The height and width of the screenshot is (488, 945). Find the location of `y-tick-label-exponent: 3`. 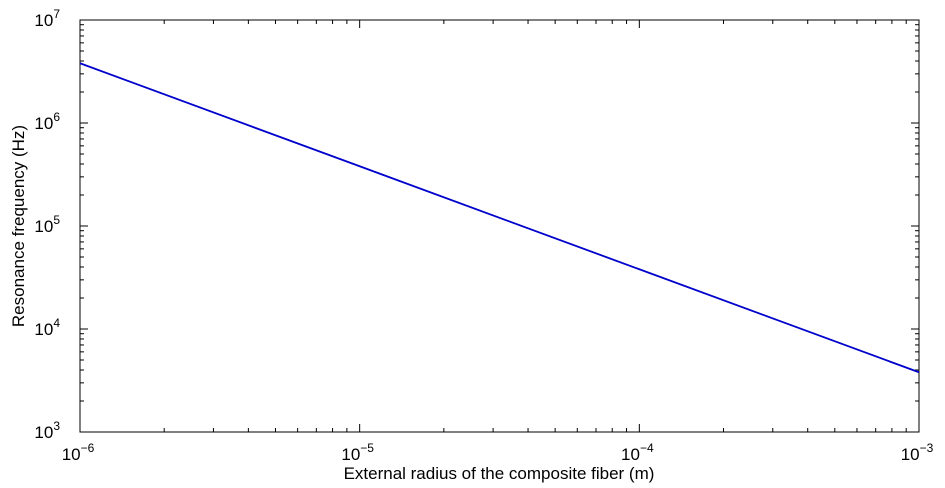

y-tick-label-exponent: 3 is located at coordinates (56, 426).